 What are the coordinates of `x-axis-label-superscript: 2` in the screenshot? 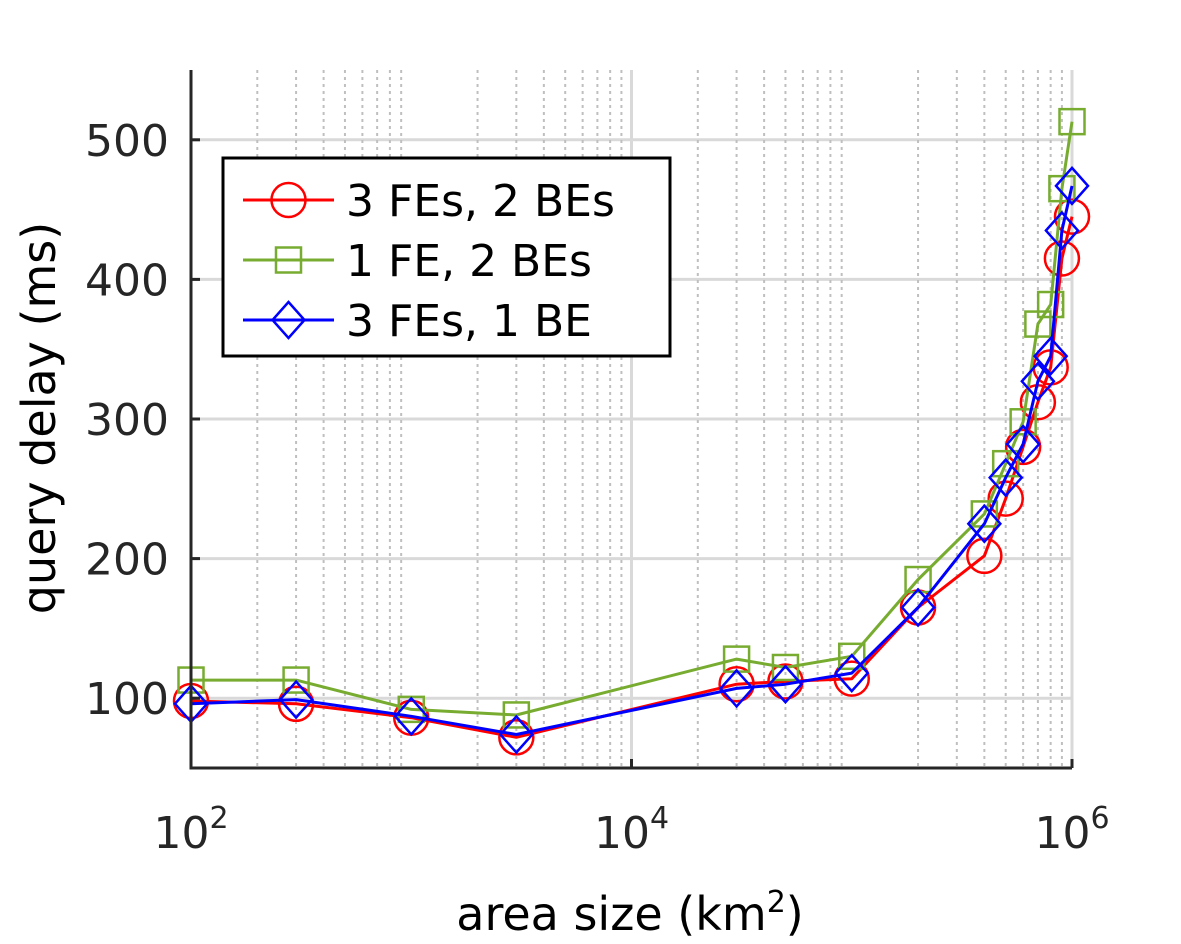 It's located at (776, 902).